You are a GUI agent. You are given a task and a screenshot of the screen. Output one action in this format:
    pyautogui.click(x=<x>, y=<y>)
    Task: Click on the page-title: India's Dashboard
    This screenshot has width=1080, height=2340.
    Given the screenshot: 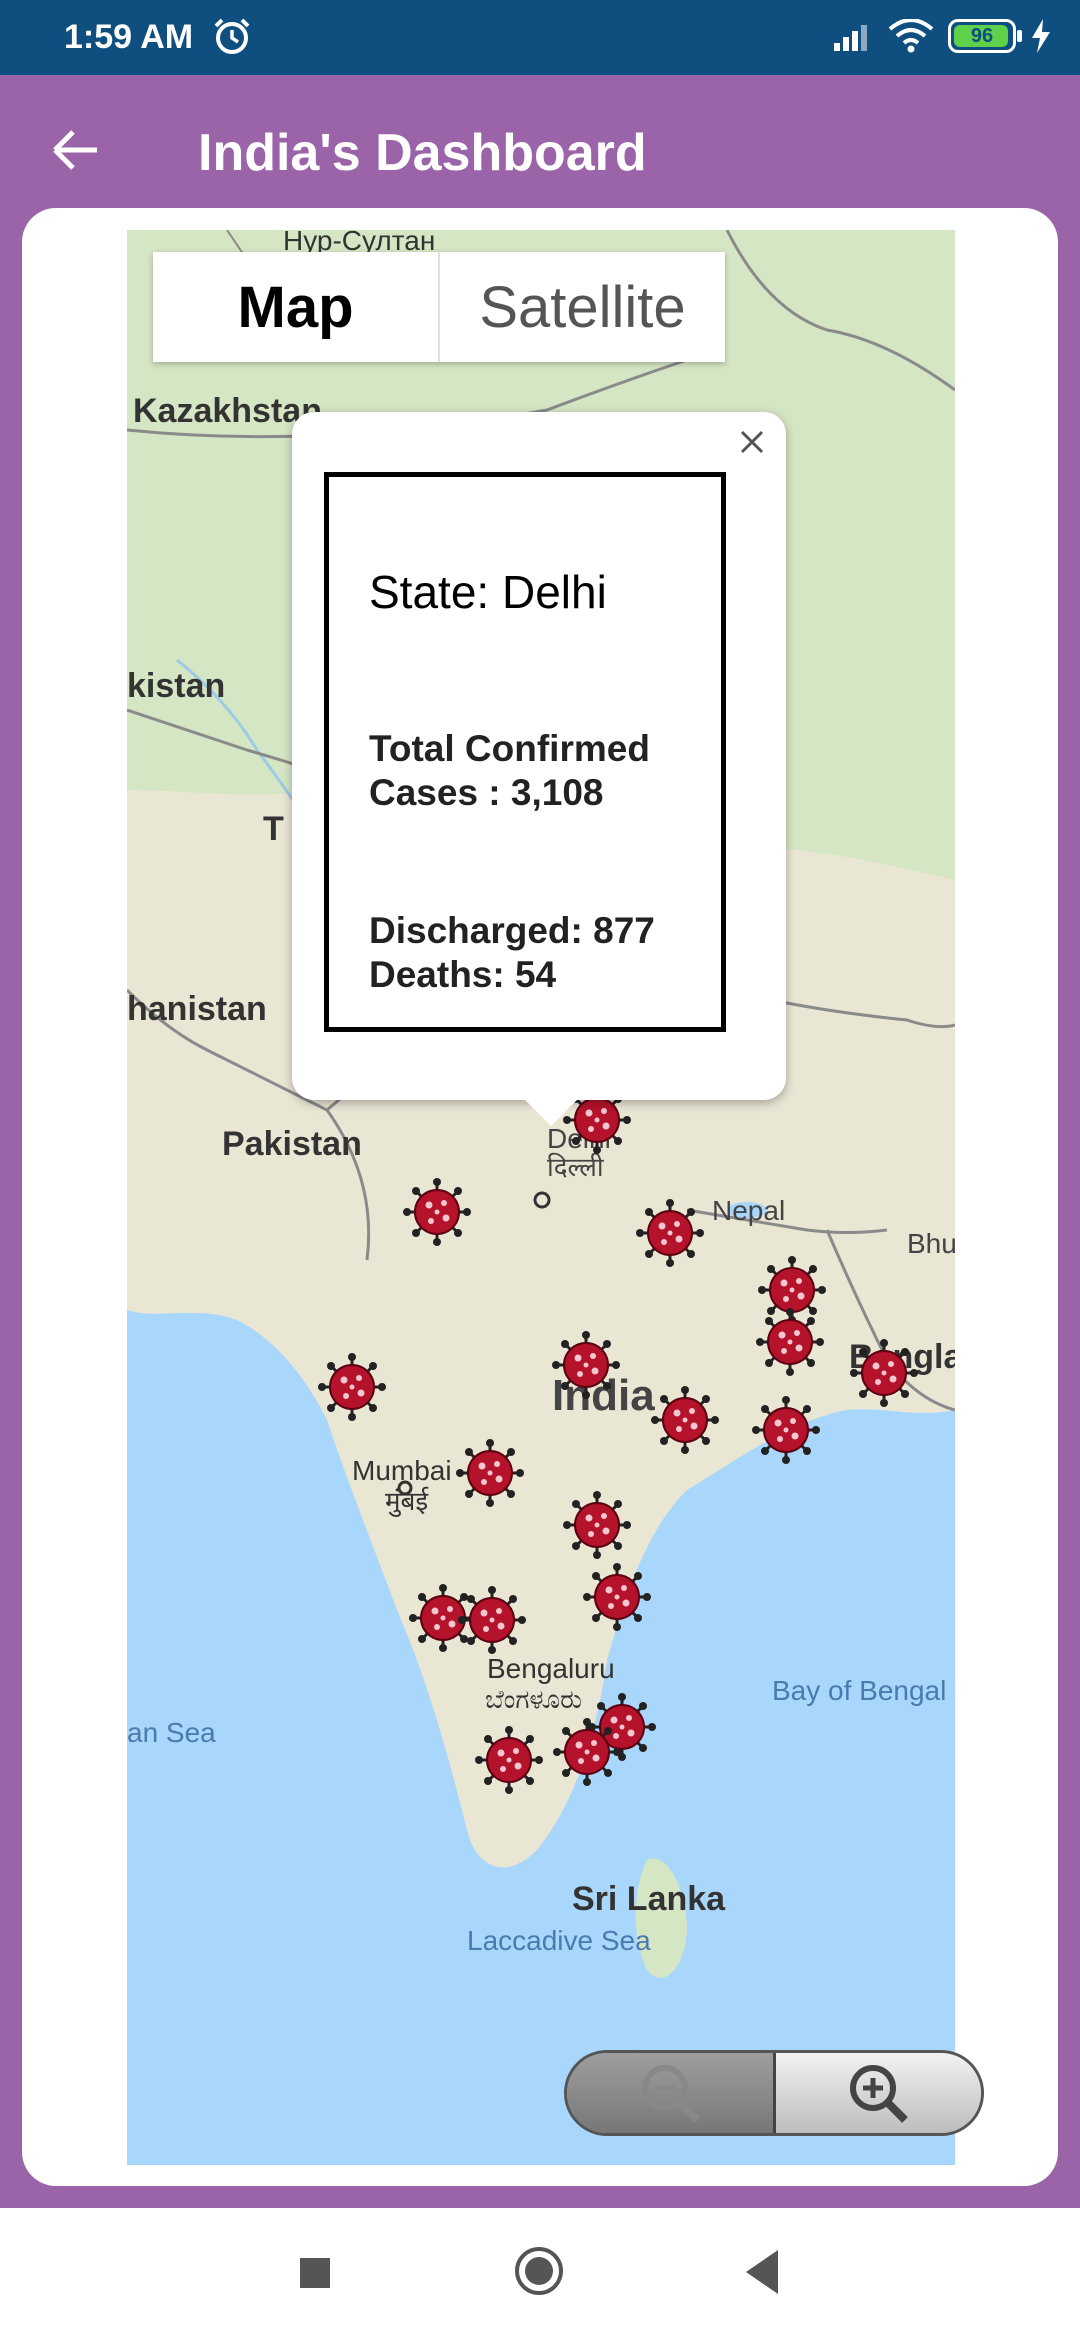 What is the action you would take?
    pyautogui.click(x=422, y=153)
    